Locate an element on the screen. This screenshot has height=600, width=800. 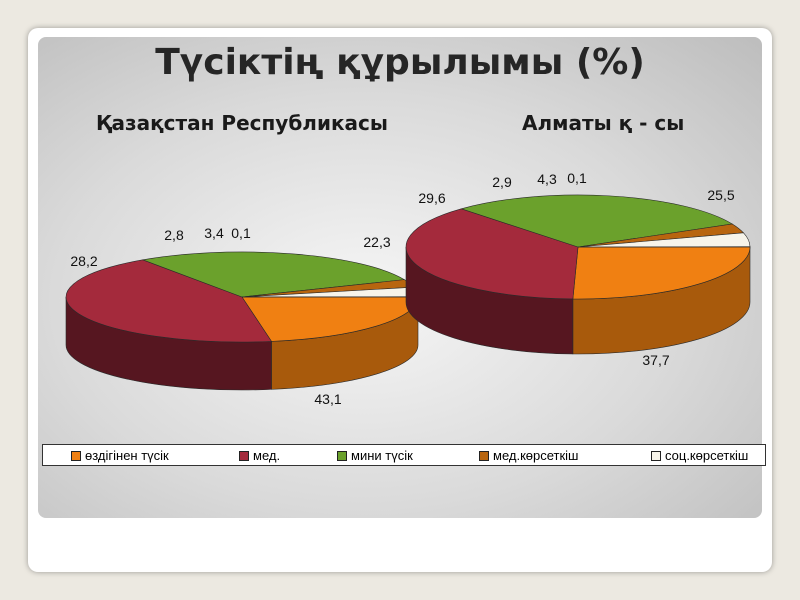
pie-data-label: 43,1 is located at coordinates (327, 399).